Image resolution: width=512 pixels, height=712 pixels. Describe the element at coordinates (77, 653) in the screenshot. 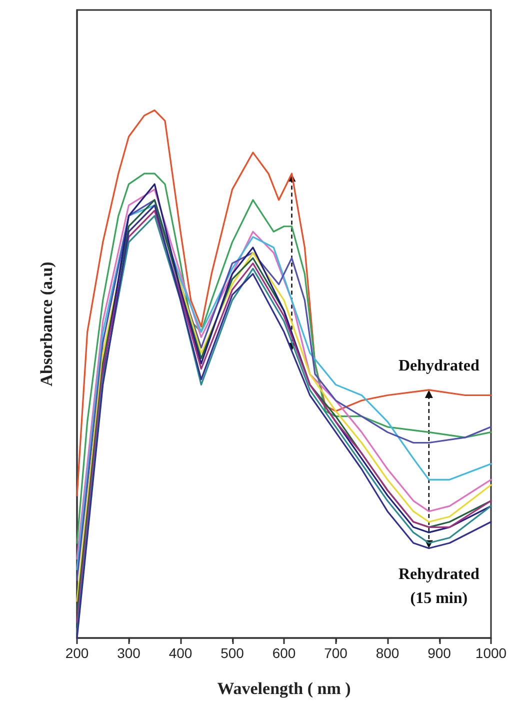

I see `x-tick-label: 200` at that location.